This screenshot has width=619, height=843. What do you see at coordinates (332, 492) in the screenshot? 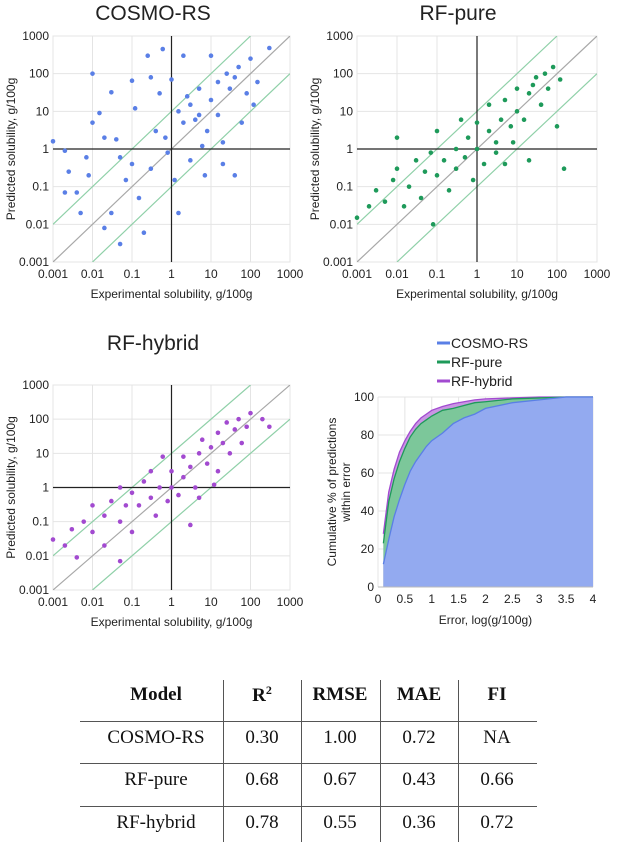
I see `y-axis-label-line1: Cumulative % of predictions` at bounding box center [332, 492].